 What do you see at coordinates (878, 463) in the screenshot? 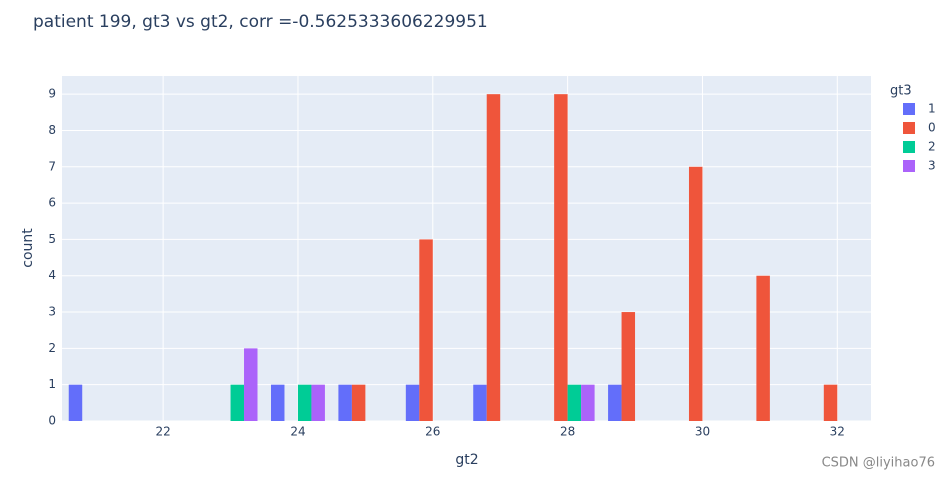
I see `watermark: CSDN @liyihao76` at bounding box center [878, 463].